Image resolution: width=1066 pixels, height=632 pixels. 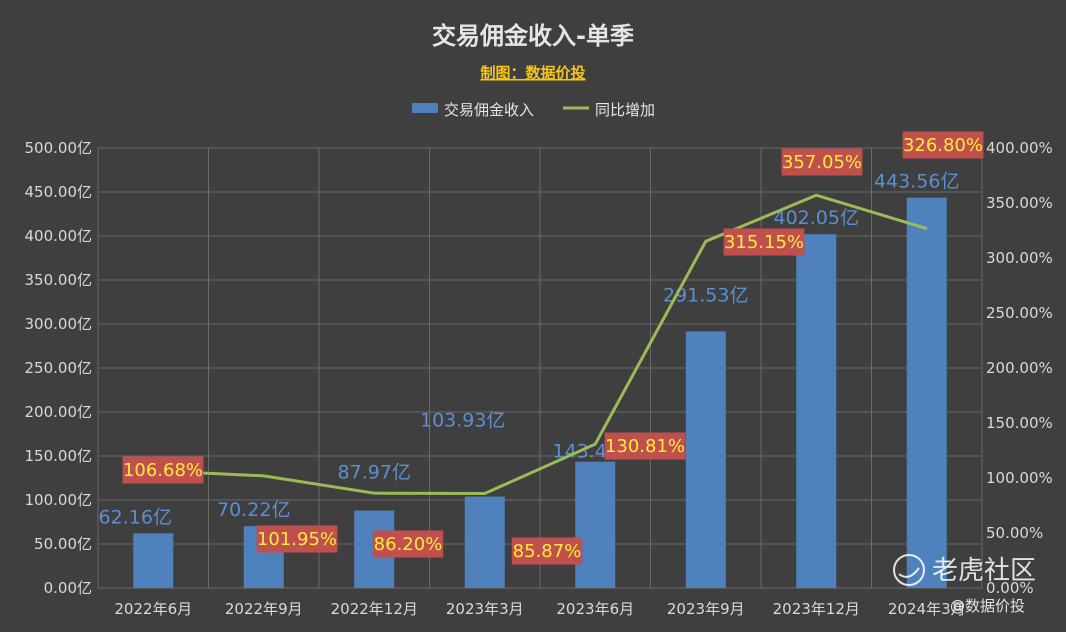 What do you see at coordinates (1019, 258) in the screenshot?
I see `y-right-tick-label: 300.00%` at bounding box center [1019, 258].